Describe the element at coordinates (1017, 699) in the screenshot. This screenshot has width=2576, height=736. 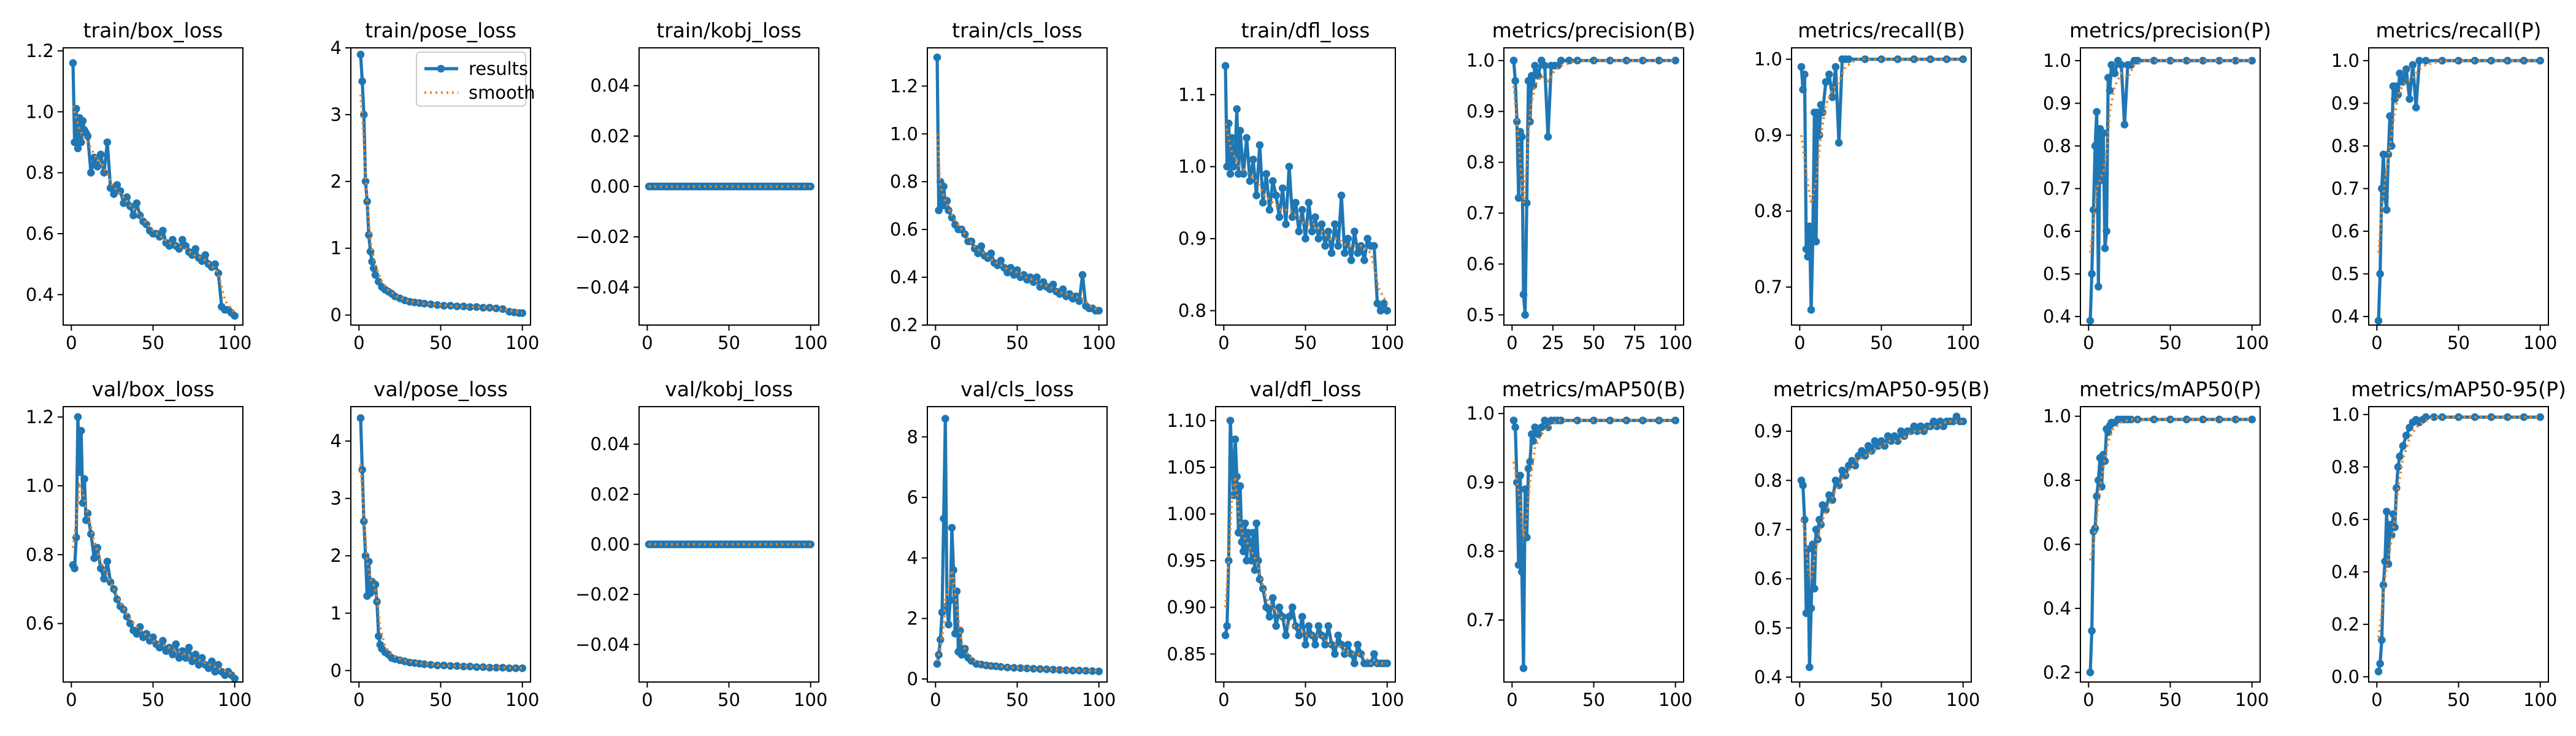
I see `x-tick-label: 50` at that location.